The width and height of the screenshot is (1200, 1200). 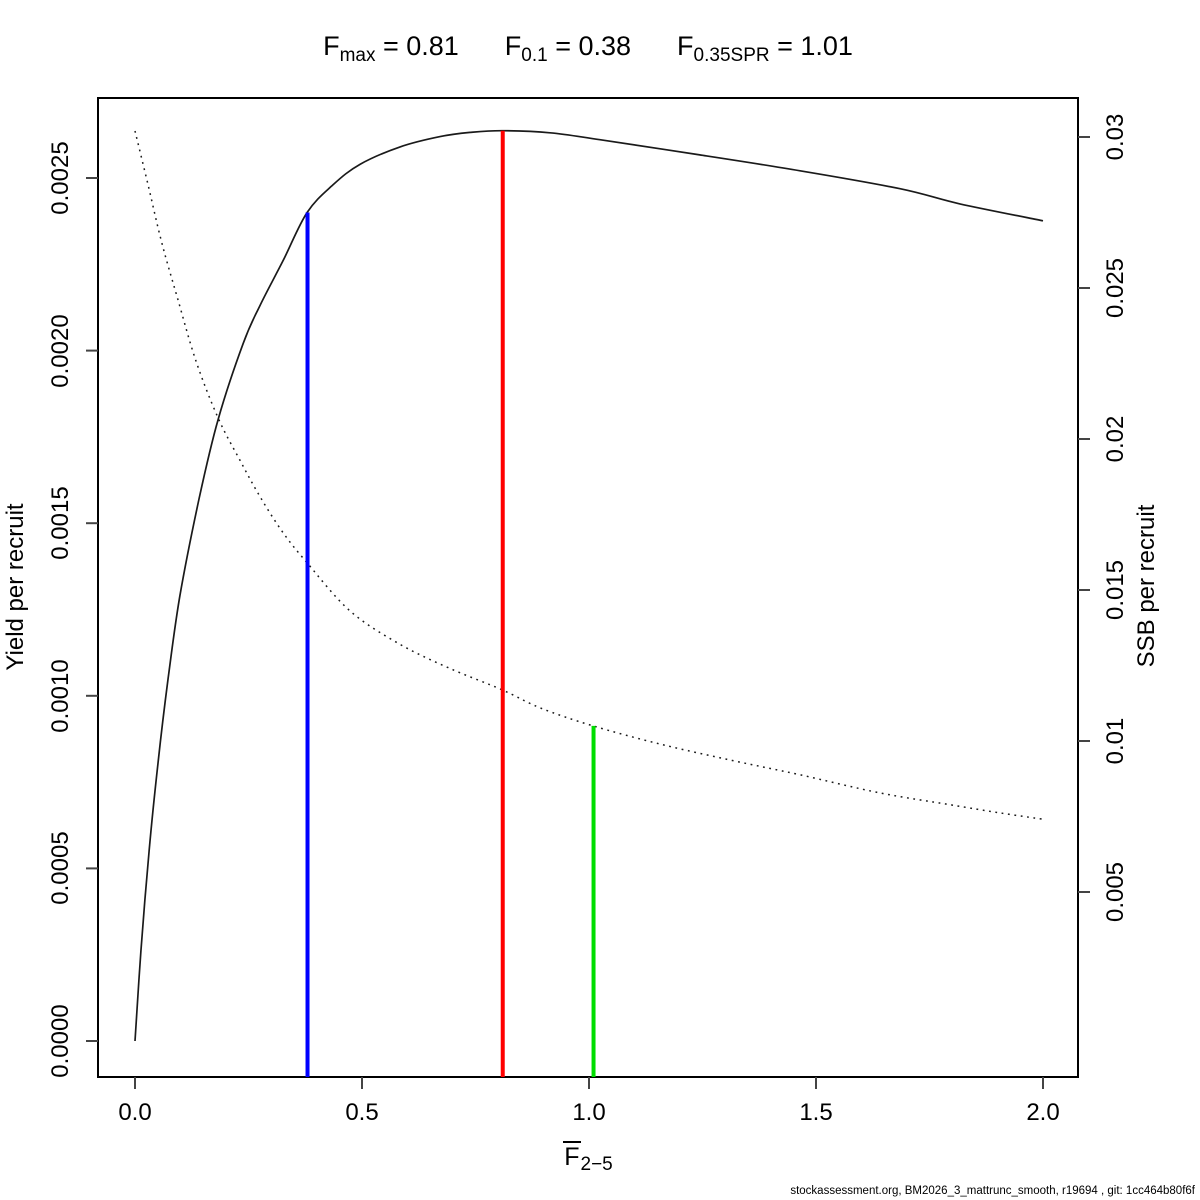 What do you see at coordinates (588, 1158) in the screenshot?
I see `x-axis-title: F2−5` at bounding box center [588, 1158].